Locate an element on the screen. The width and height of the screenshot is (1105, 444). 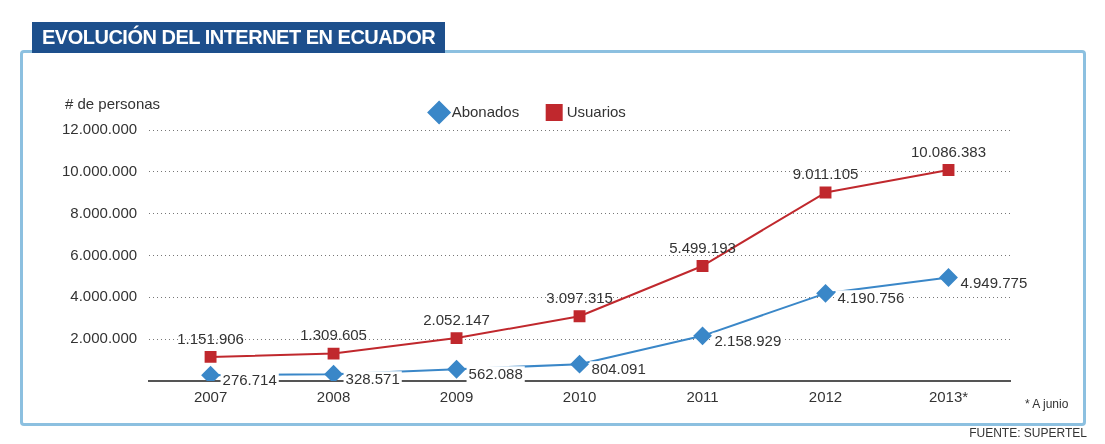
text: * A junio is located at coordinates (1047, 404).